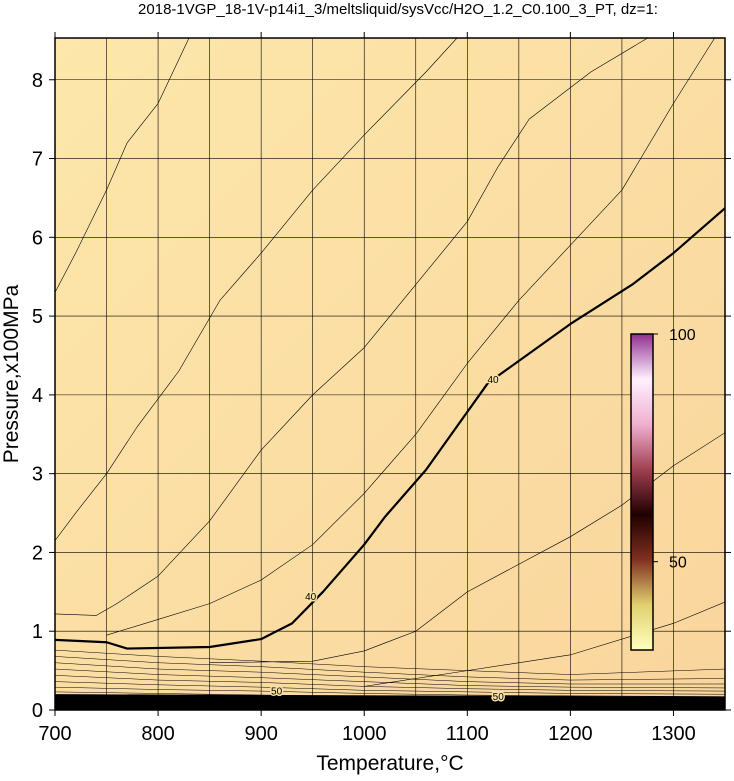  Describe the element at coordinates (37, 475) in the screenshot. I see `y-tick-label: 3` at that location.